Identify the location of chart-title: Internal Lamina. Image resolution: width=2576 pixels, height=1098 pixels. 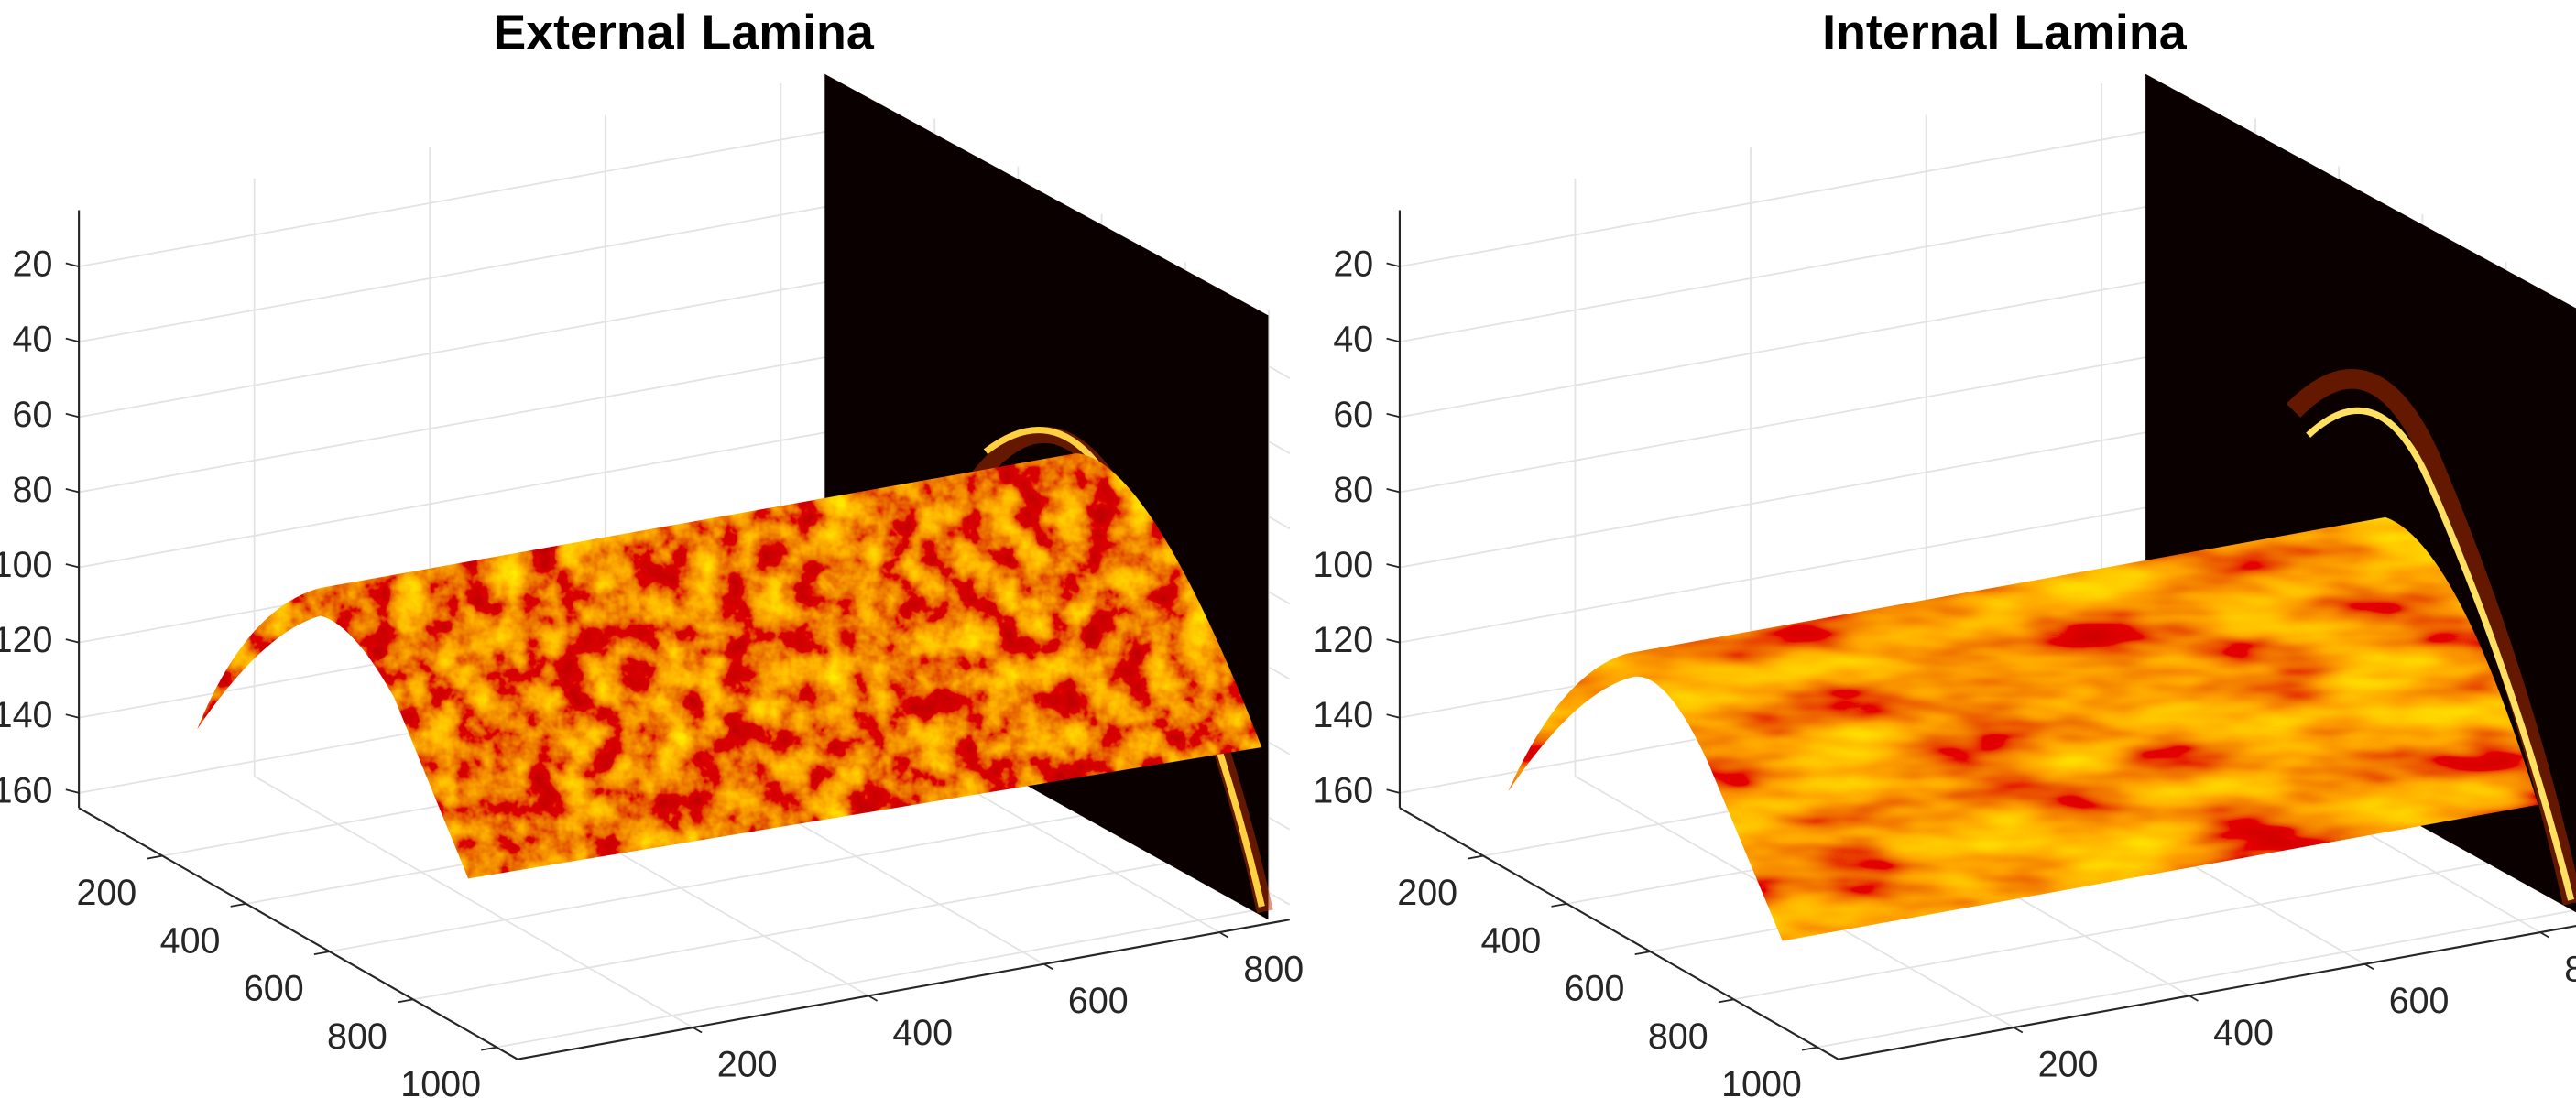
(2005, 32).